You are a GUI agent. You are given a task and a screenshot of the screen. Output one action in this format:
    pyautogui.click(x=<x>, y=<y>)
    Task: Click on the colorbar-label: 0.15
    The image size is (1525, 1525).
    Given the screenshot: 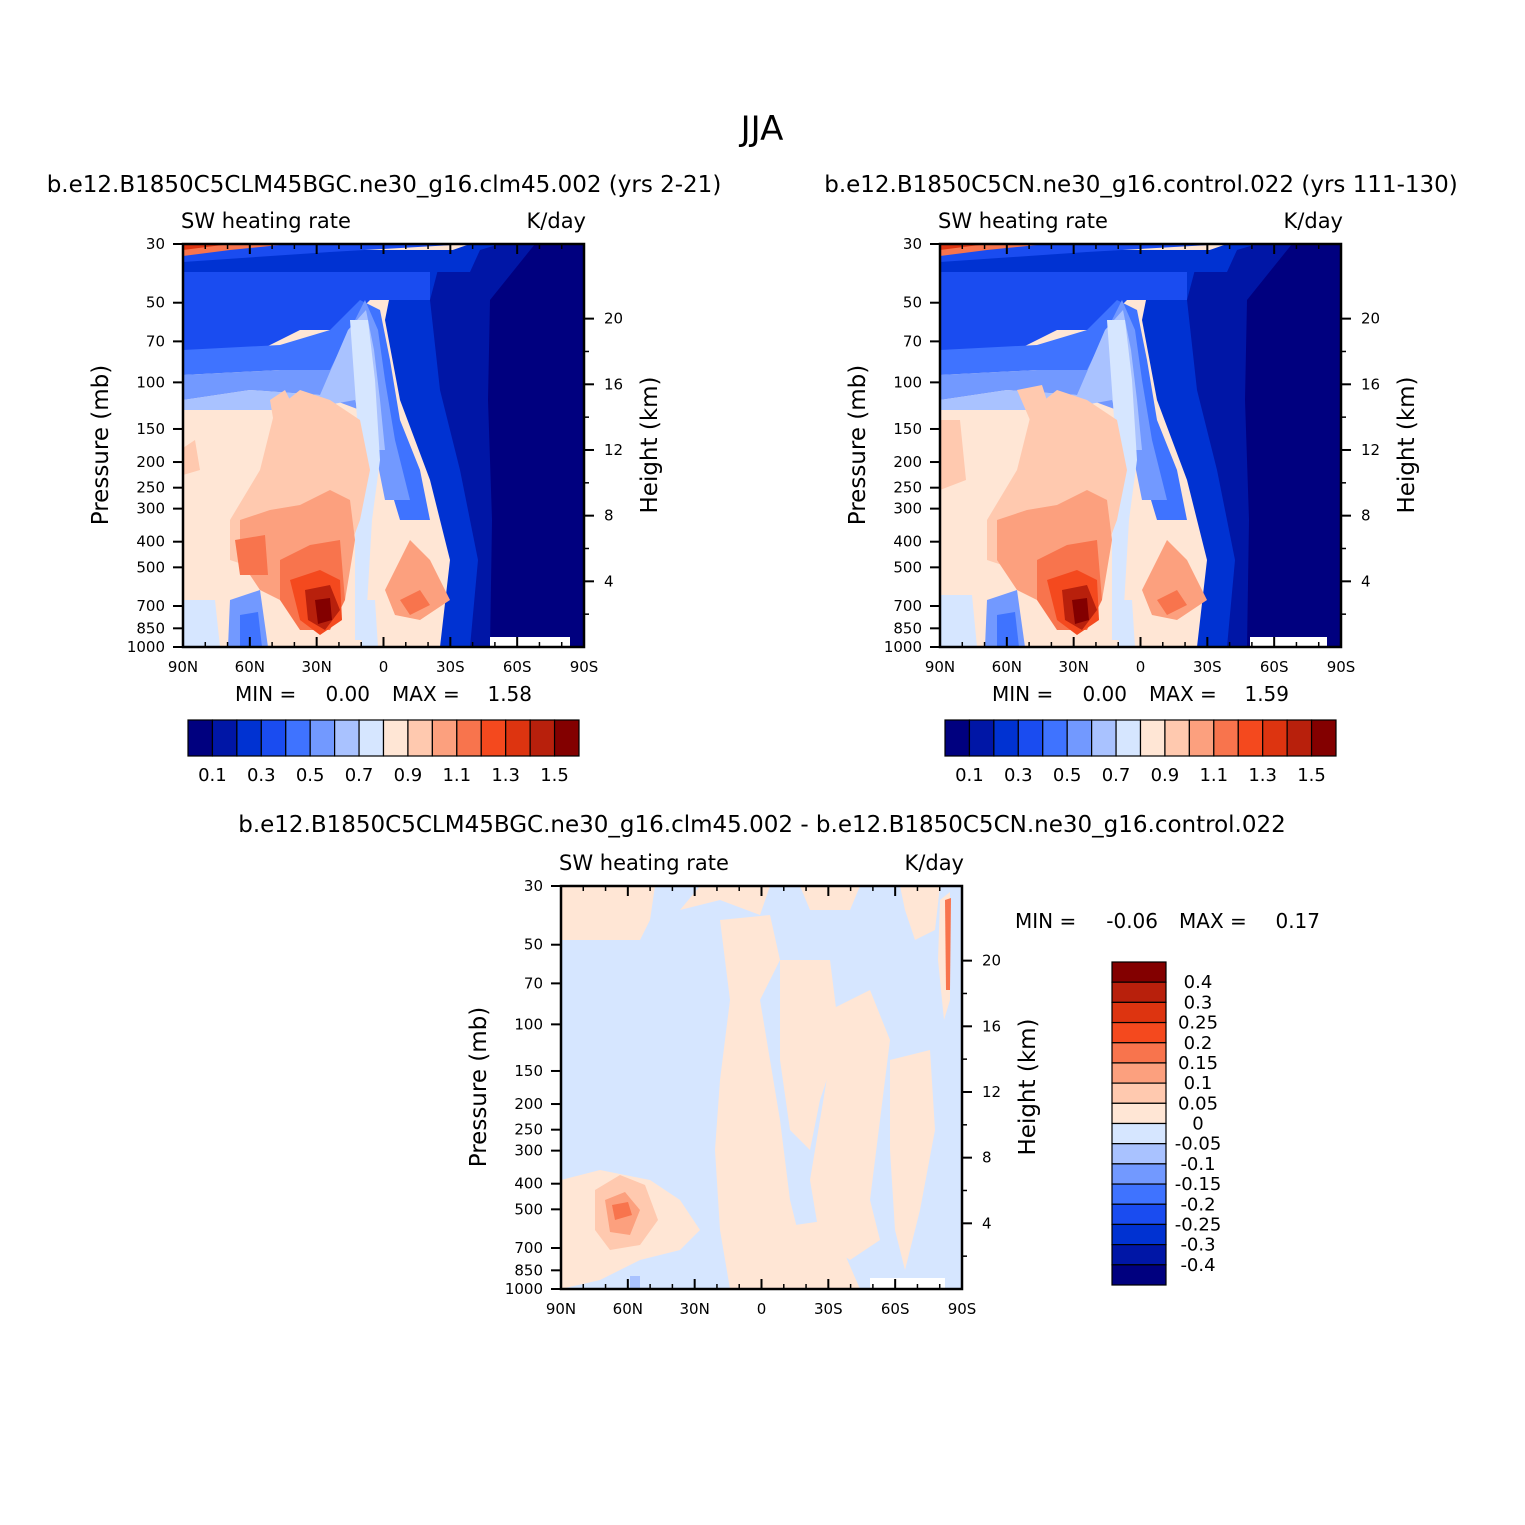 What is the action you would take?
    pyautogui.click(x=1198, y=1063)
    